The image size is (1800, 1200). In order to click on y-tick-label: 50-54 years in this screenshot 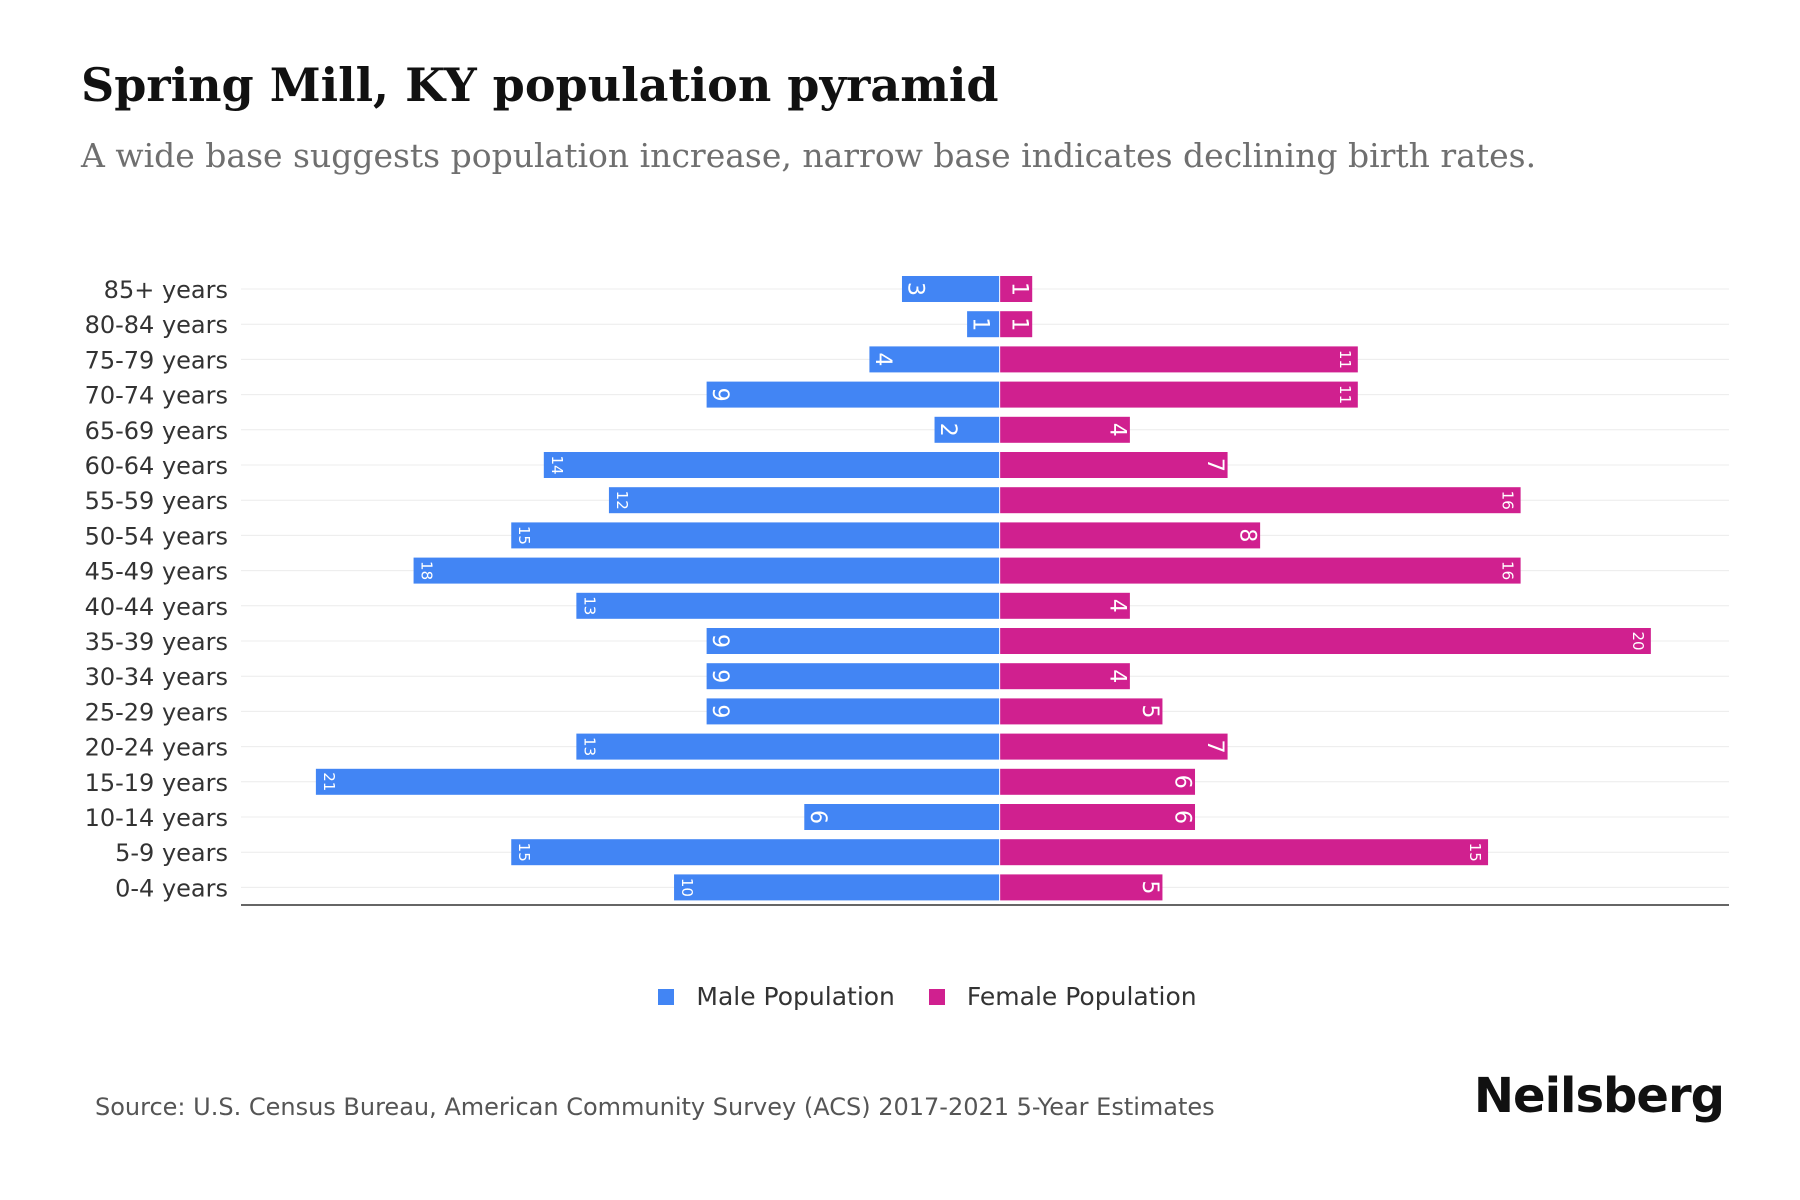, I will do `click(156, 536)`.